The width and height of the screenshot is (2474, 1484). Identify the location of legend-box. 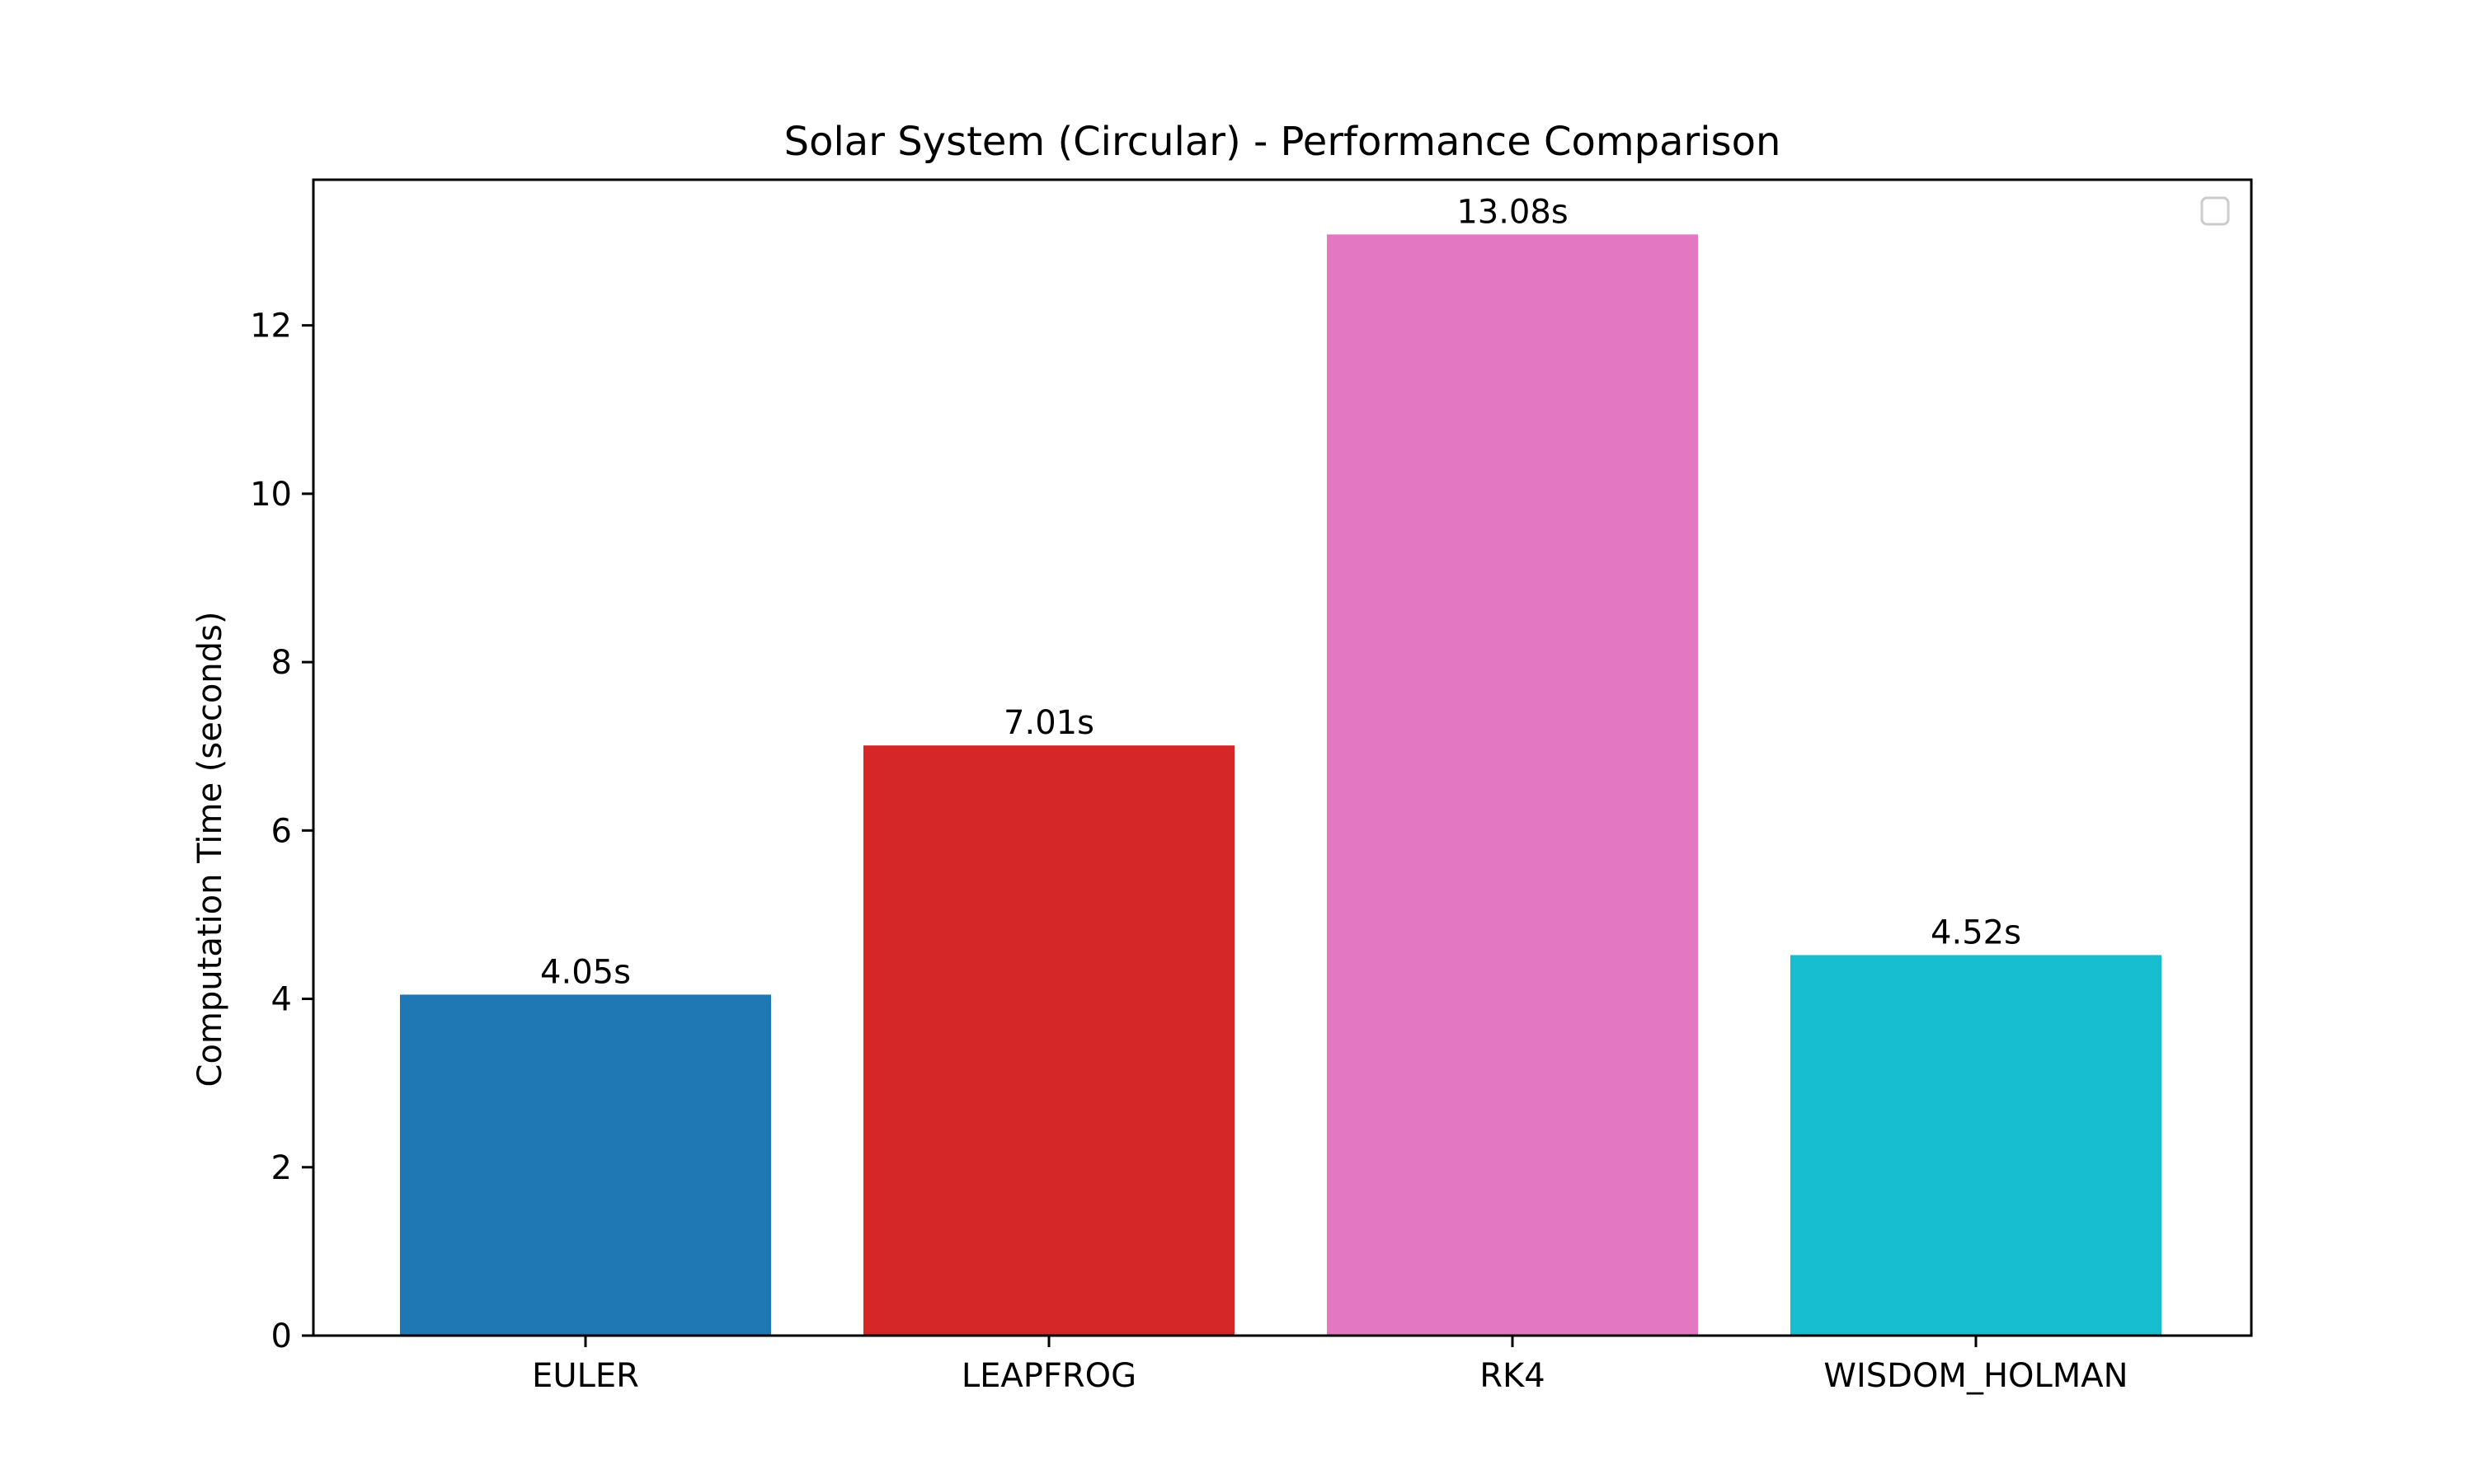
(2215, 211).